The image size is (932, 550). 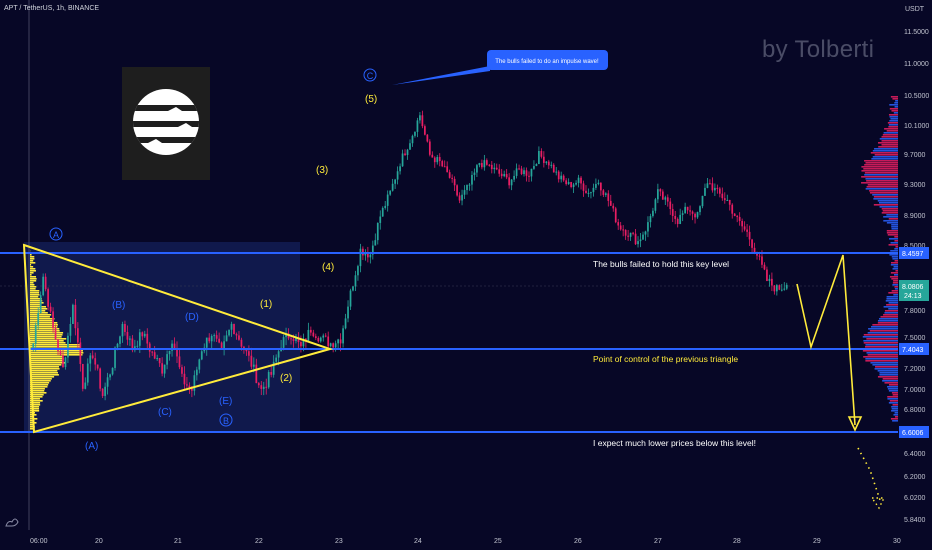 What do you see at coordinates (465, 541) in the screenshot?
I see `time-axis: 06:00 20 21 22 23 24 25 26 27 28 29 30` at bounding box center [465, 541].